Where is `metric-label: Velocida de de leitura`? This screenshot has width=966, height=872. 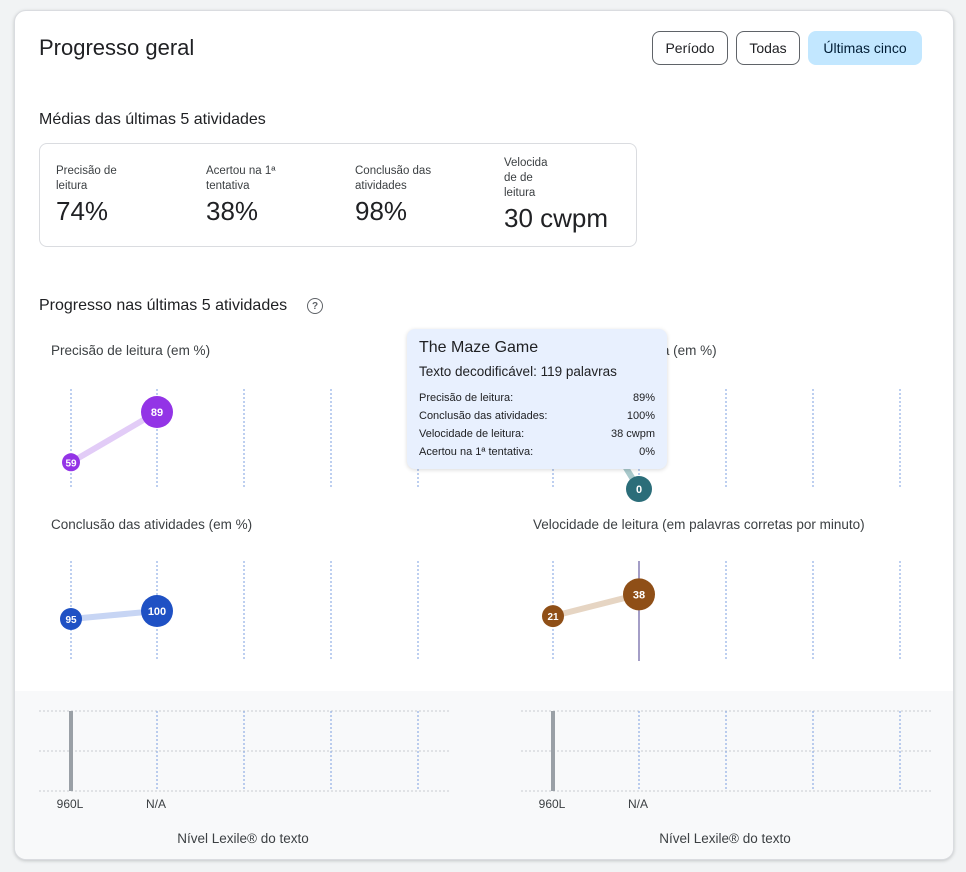 metric-label: Velocida de de leitura is located at coordinates (526, 178).